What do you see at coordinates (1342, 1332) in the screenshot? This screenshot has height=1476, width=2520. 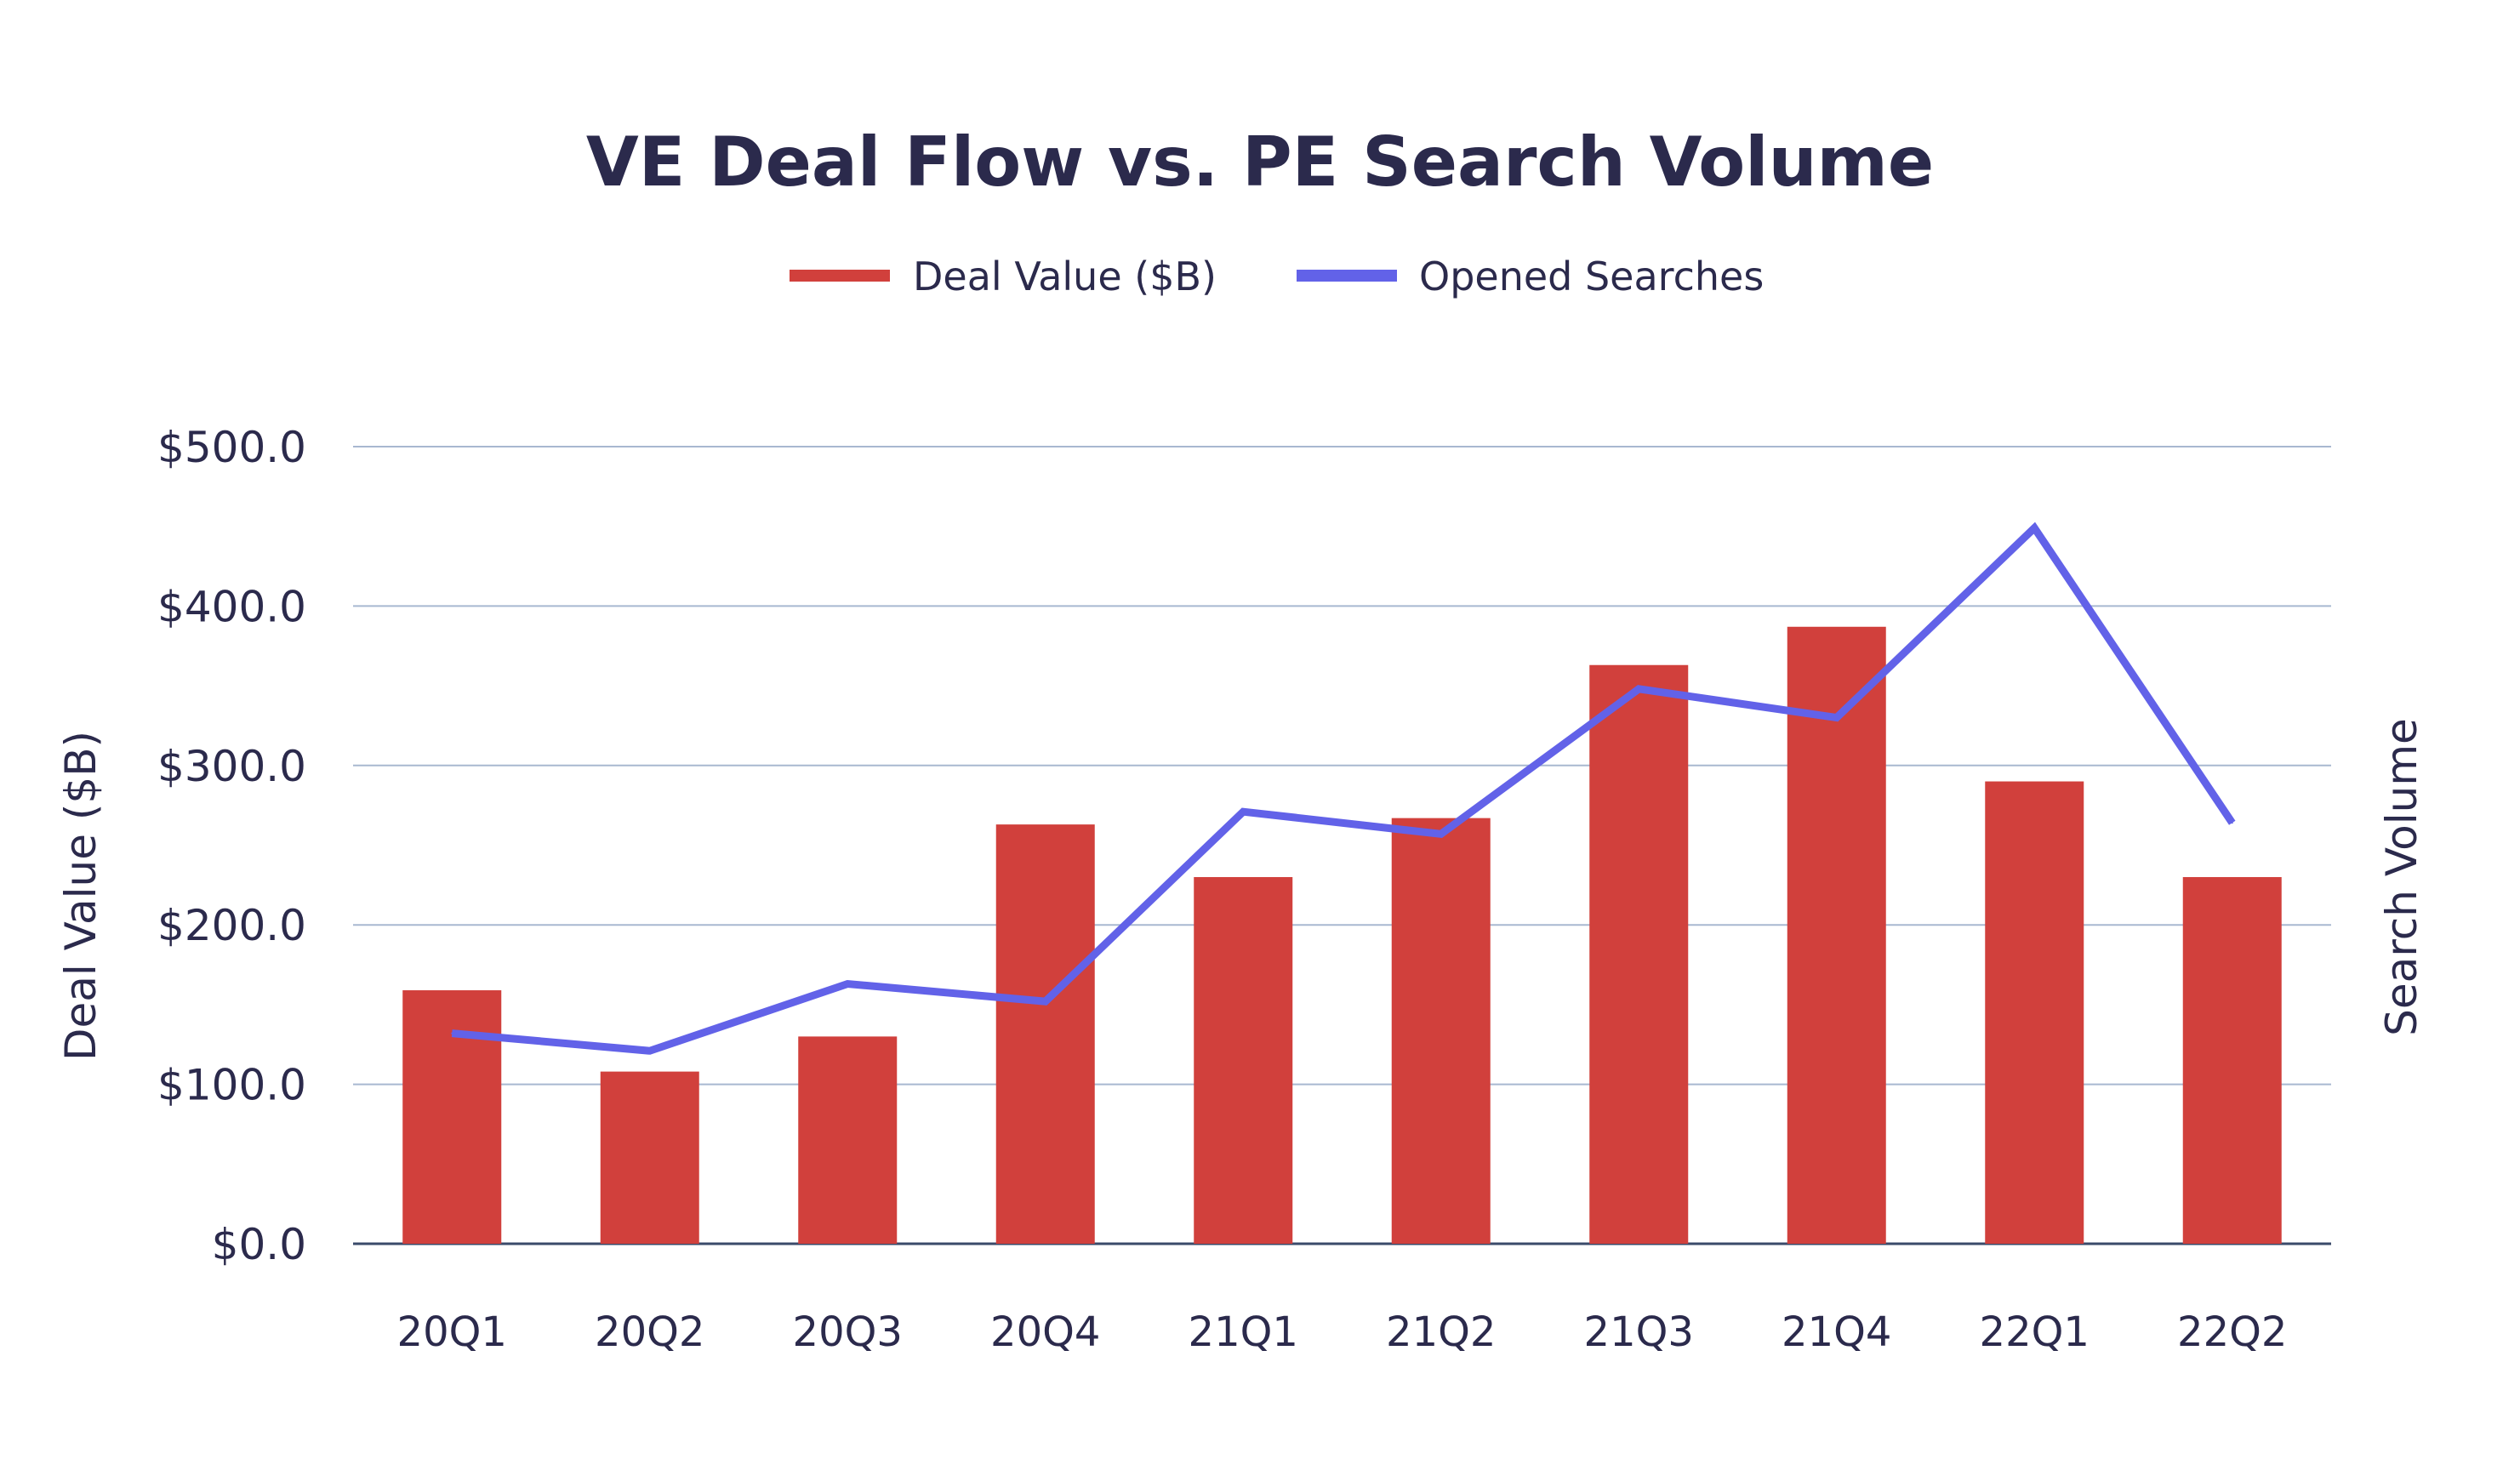 I see `x-axis-ticks: 20Q1 20Q2 20Q3 20Q4 21Q1 21Q2 21Q3 21Q4 22Q1 22Q2` at bounding box center [1342, 1332].